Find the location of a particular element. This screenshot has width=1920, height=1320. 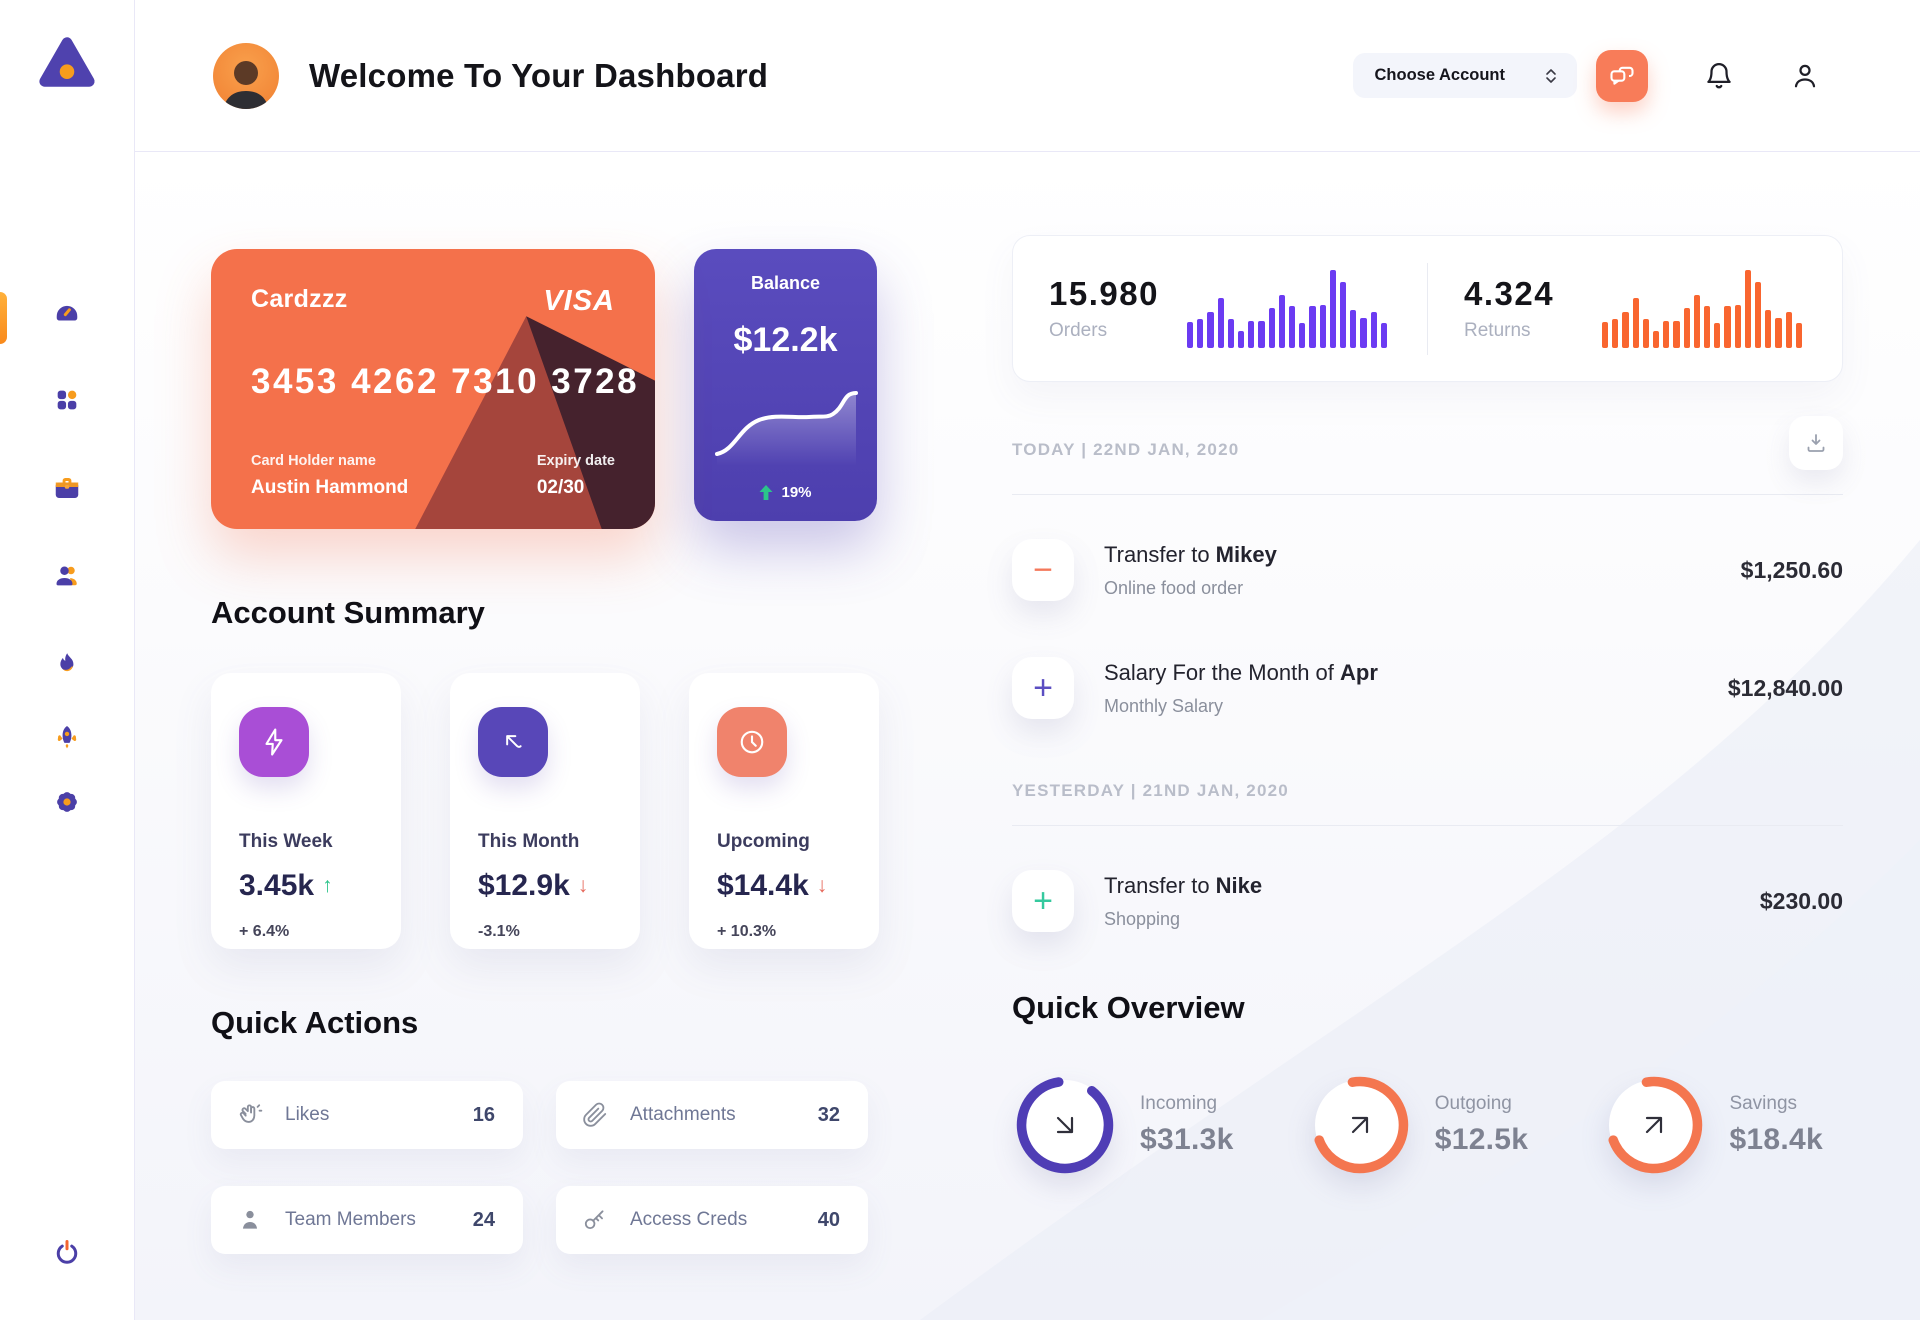

today-date-header: TODAY | 22ND JAN, 2020 is located at coordinates (1126, 449).